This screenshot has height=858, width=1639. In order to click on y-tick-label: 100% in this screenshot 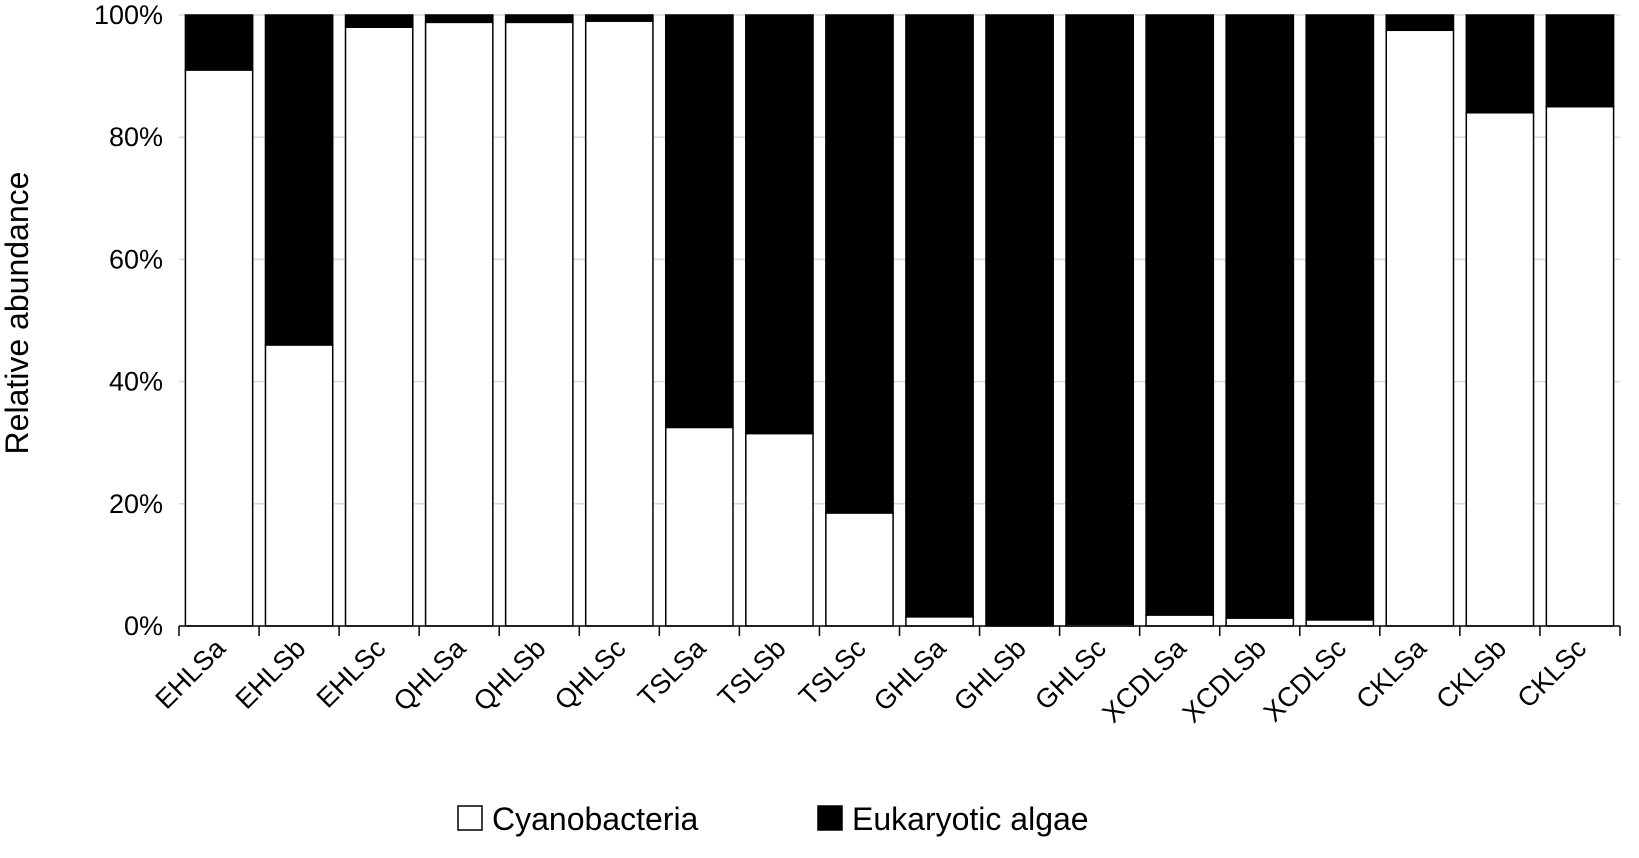, I will do `click(128, 15)`.